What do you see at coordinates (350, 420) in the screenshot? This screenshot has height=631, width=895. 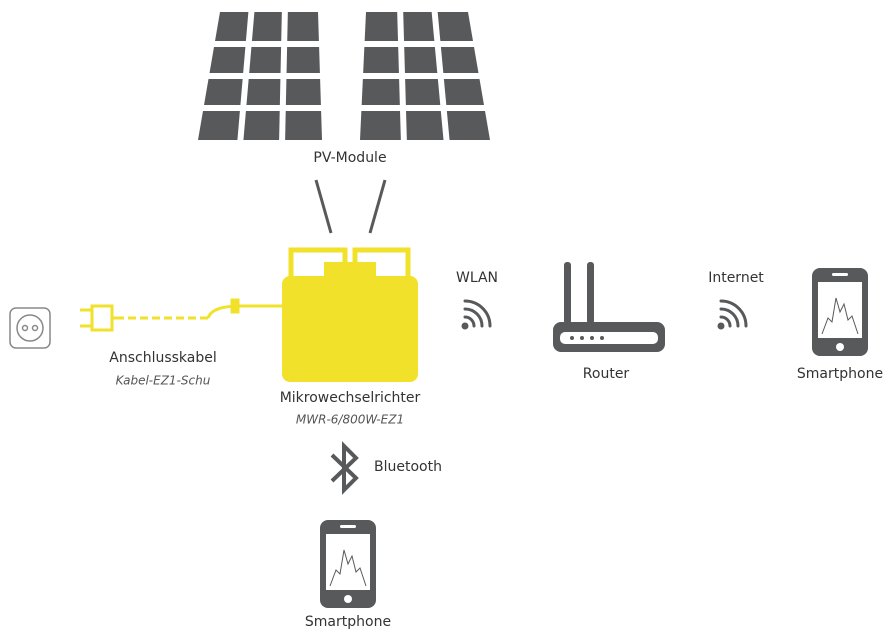 I see `inverter-model: MWR-6/800W-EZ1` at bounding box center [350, 420].